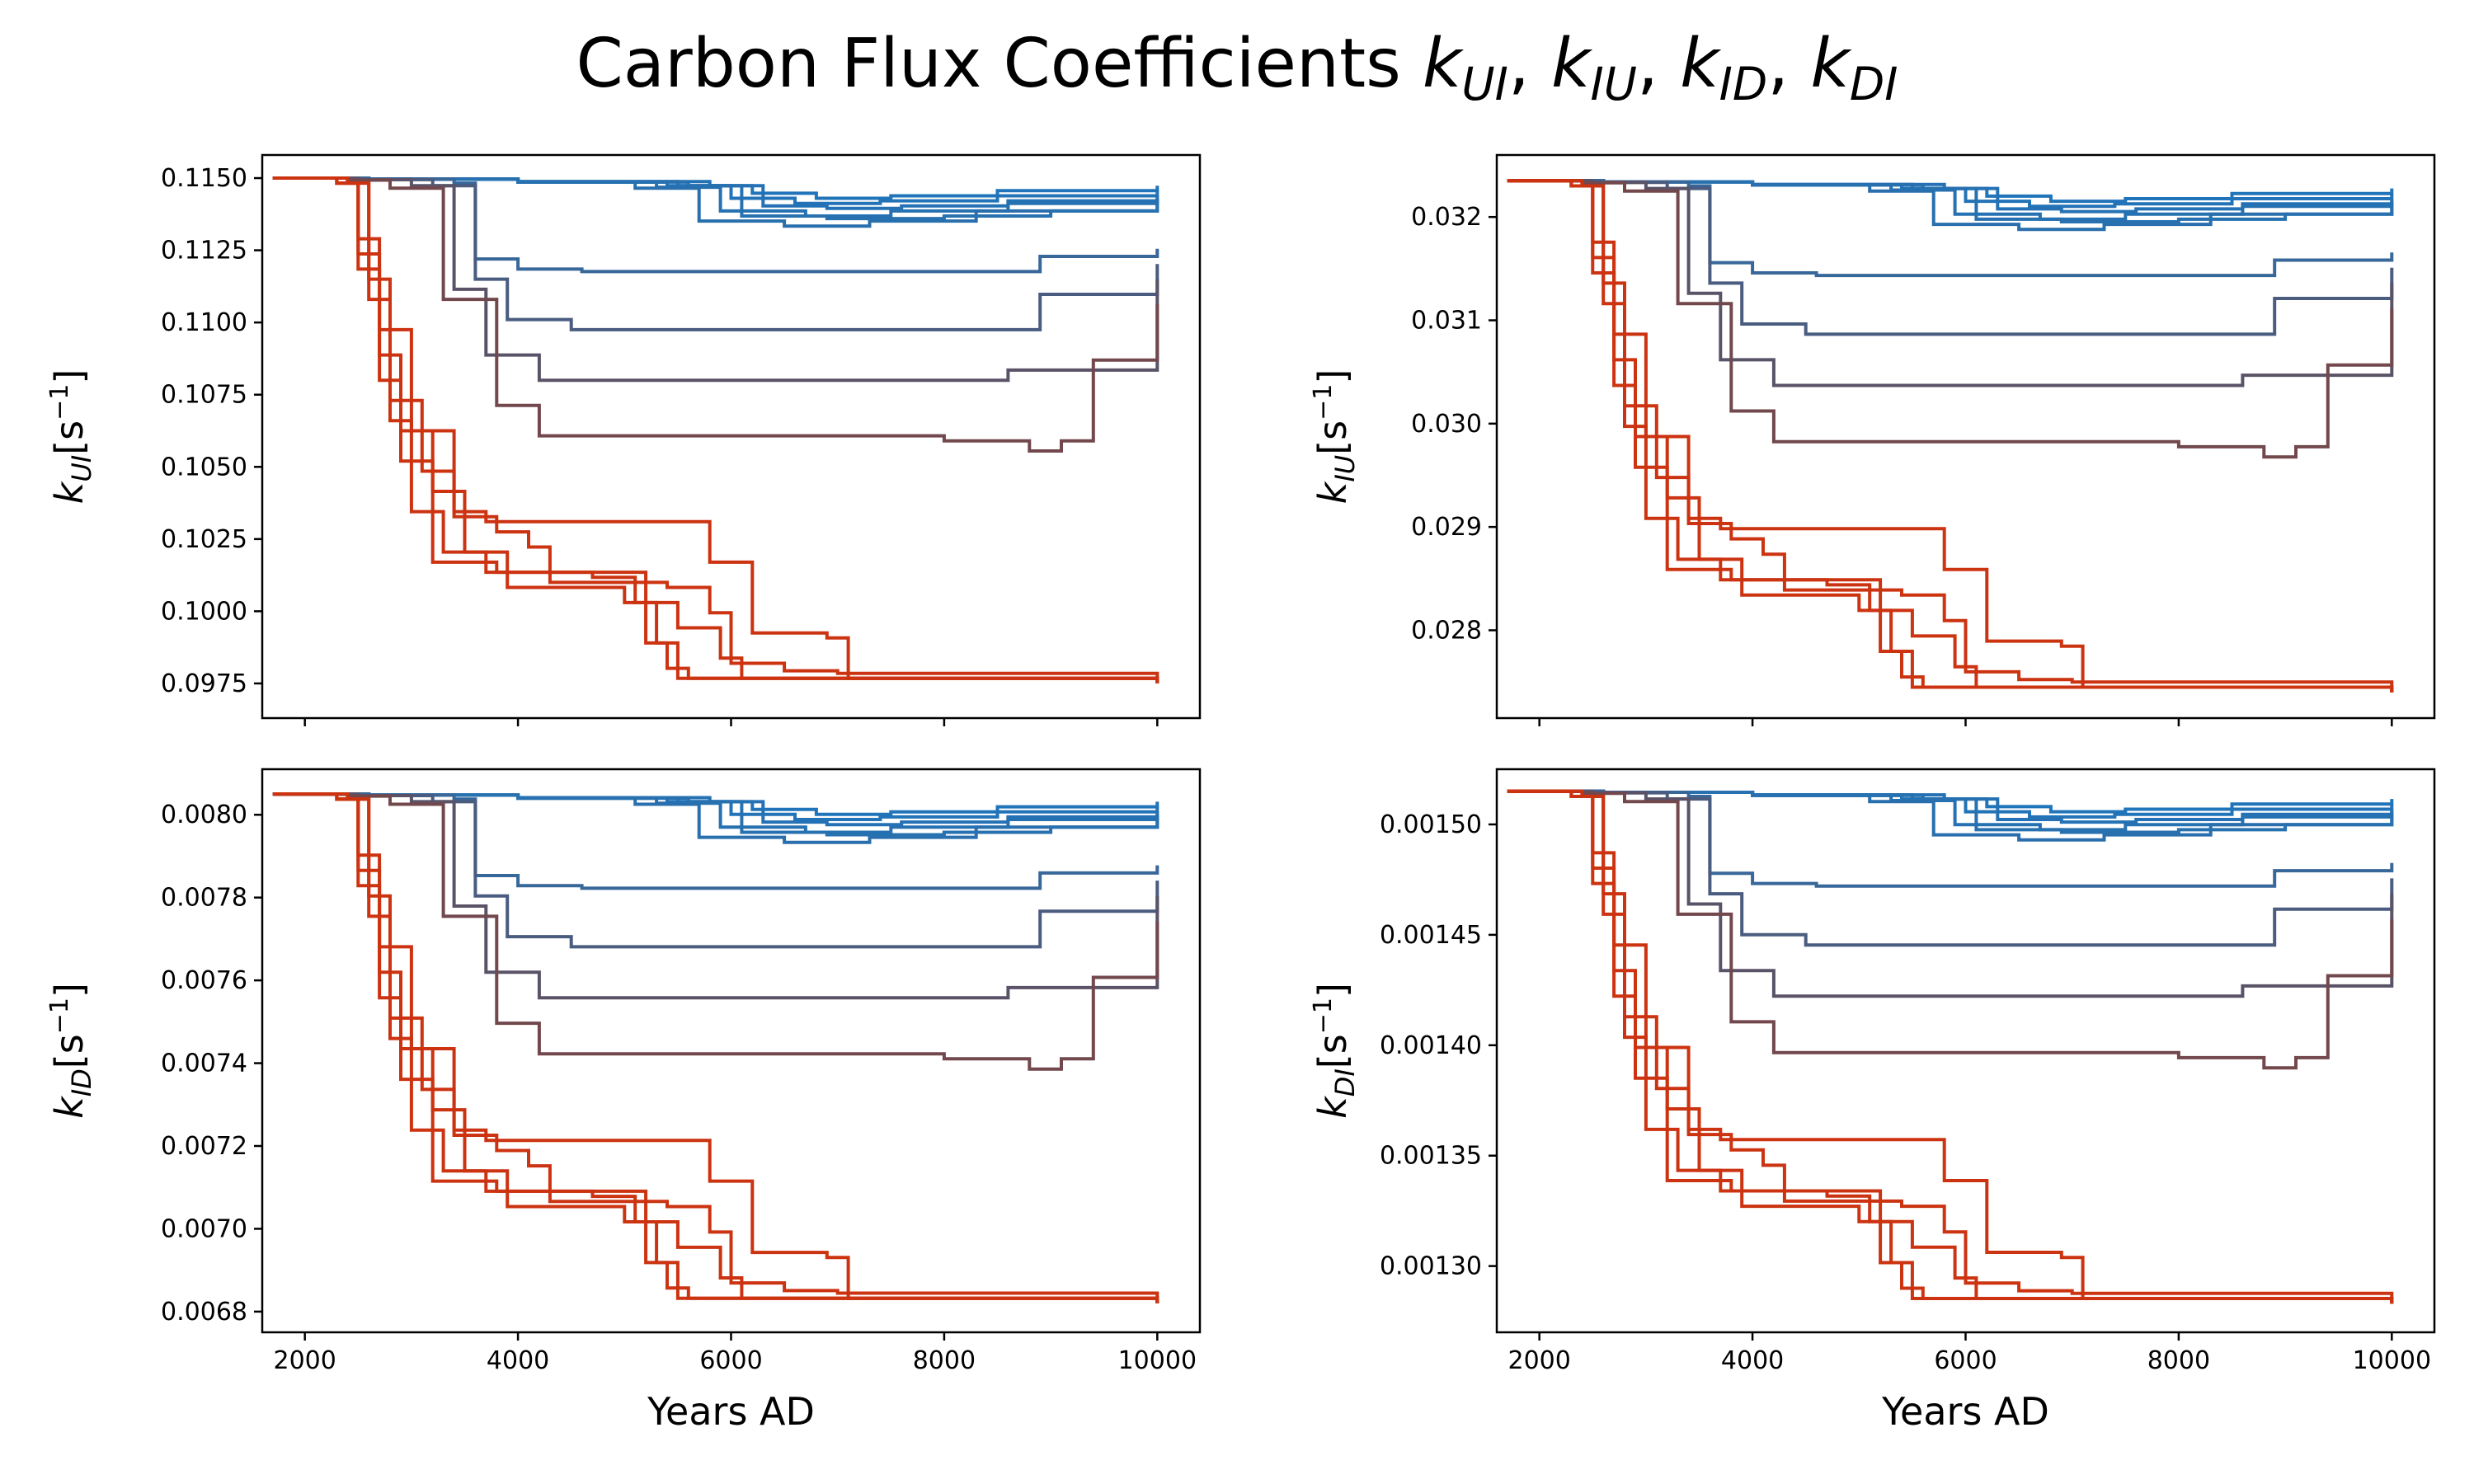 Image resolution: width=2474 pixels, height=1484 pixels. I want to click on y-tick-label: 0.1100, so click(204, 322).